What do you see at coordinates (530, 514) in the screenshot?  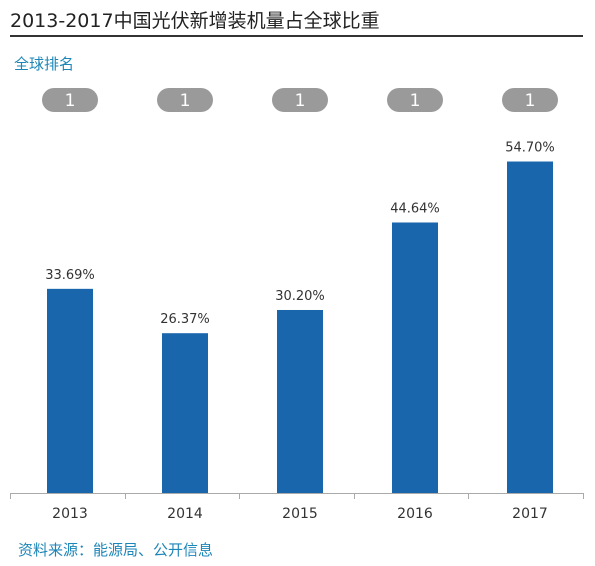 I see `x-tick-label: 2017` at bounding box center [530, 514].